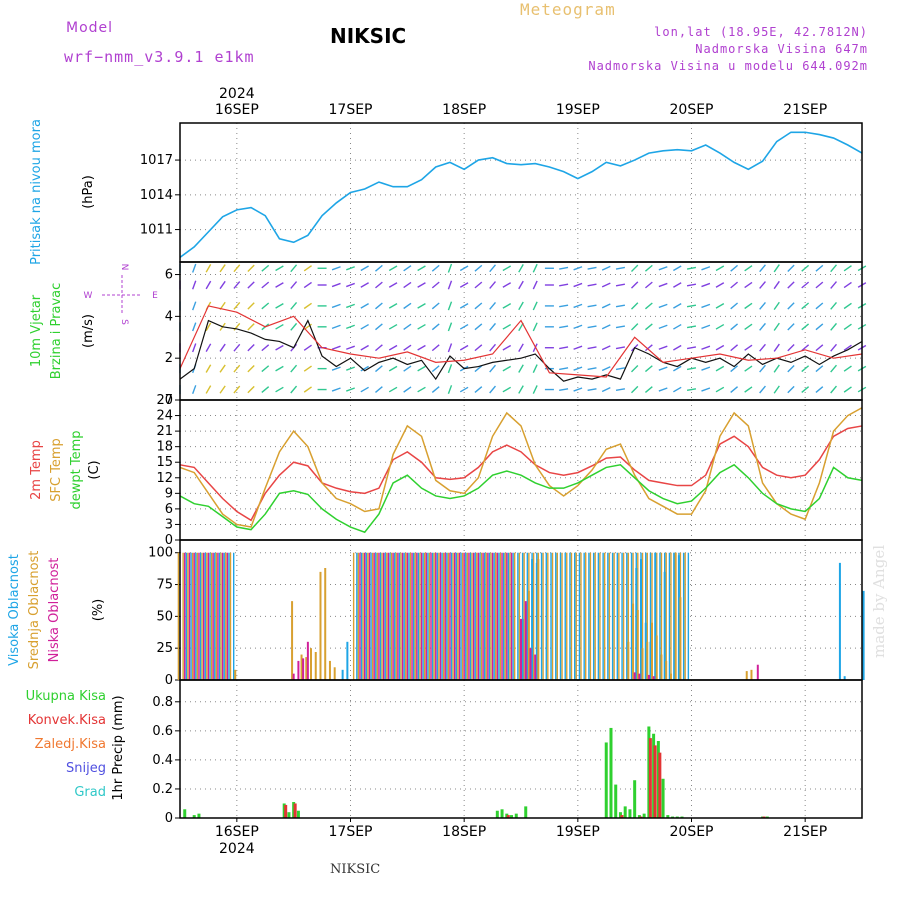 The width and height of the screenshot is (900, 900). What do you see at coordinates (805, 110) in the screenshot?
I see `top-day-label-21SEP: 21SEP` at bounding box center [805, 110].